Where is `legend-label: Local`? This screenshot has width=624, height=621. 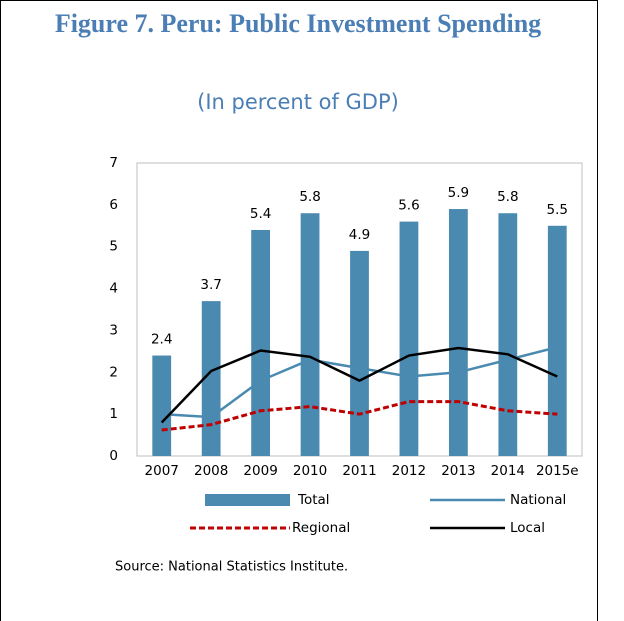
legend-label: Local is located at coordinates (527, 528).